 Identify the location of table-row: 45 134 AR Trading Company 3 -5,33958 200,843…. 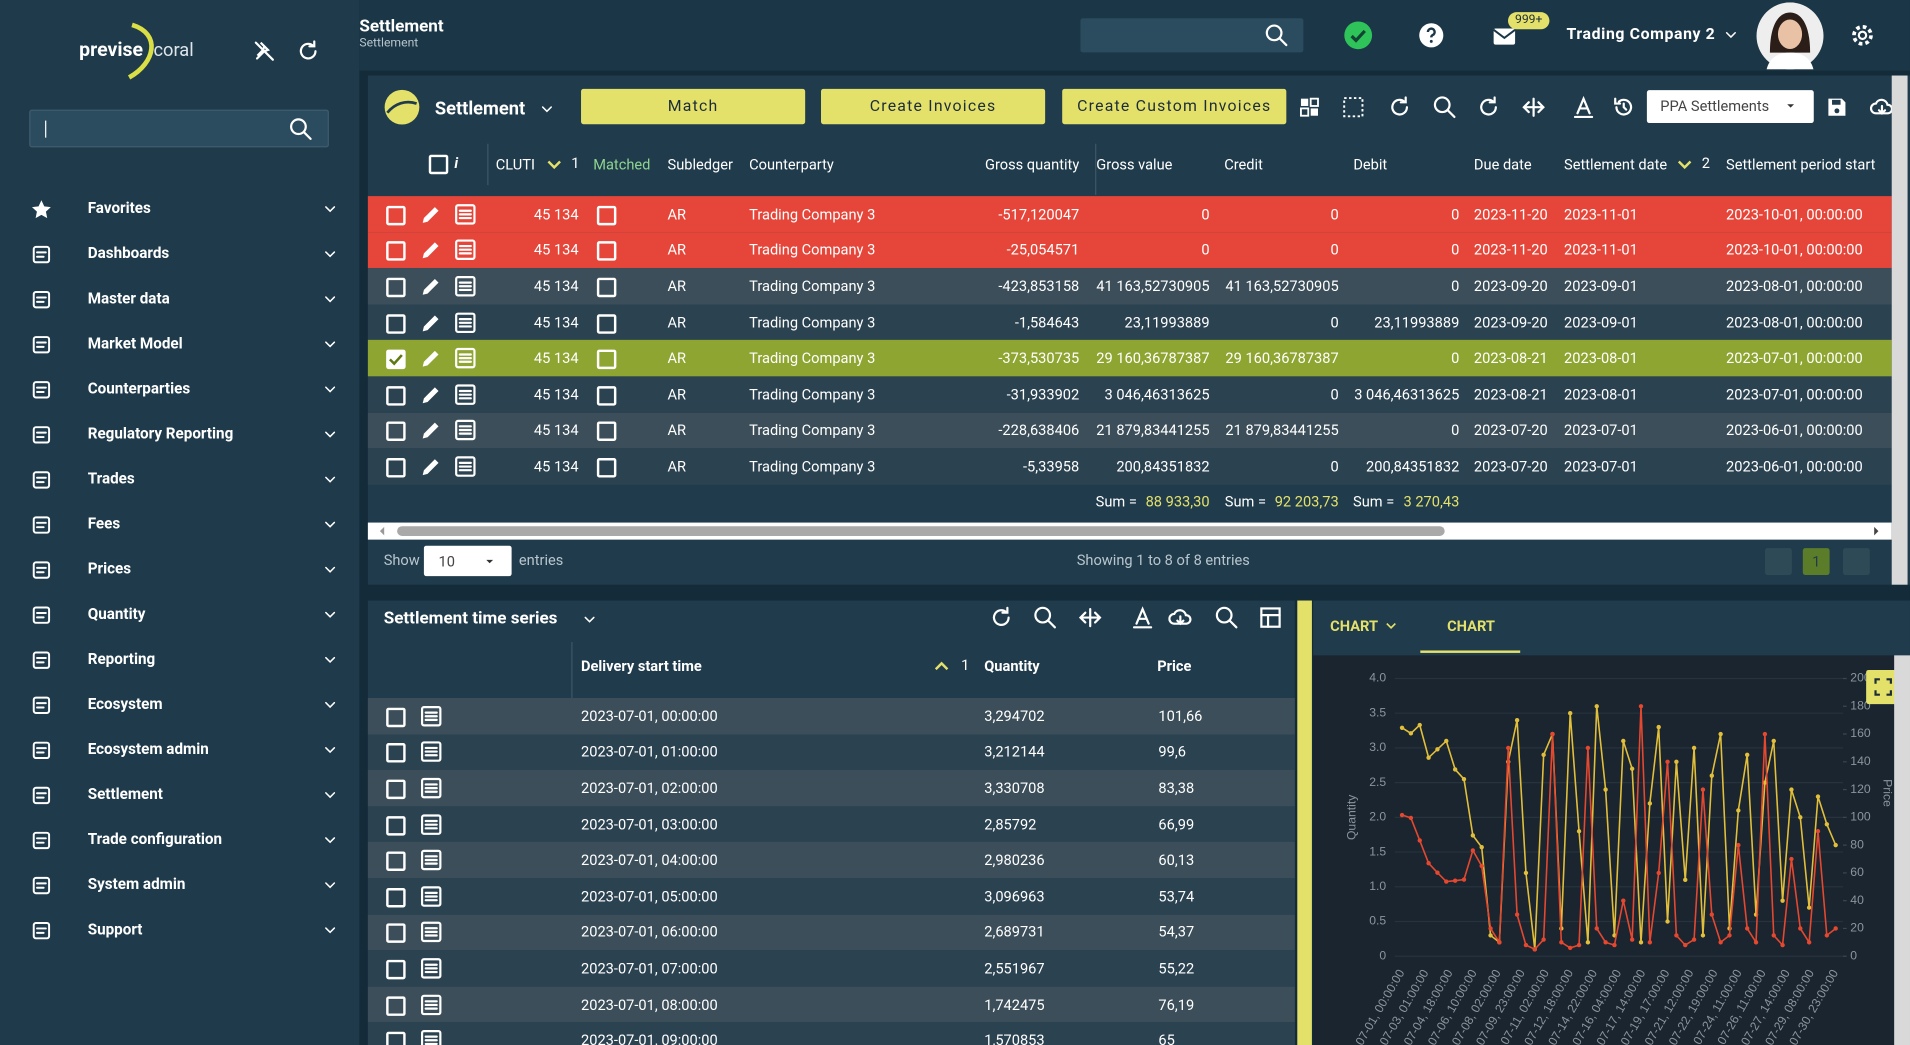
(1129, 466).